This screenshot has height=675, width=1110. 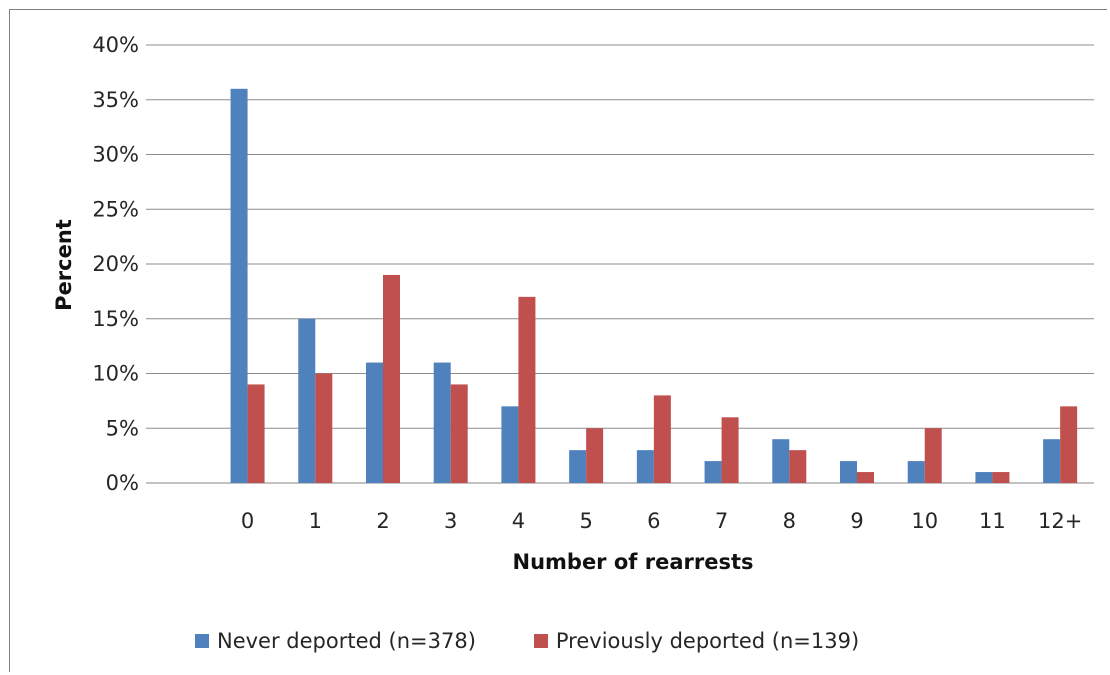 What do you see at coordinates (1060, 521) in the screenshot?
I see `x-tick-label: 12+` at bounding box center [1060, 521].